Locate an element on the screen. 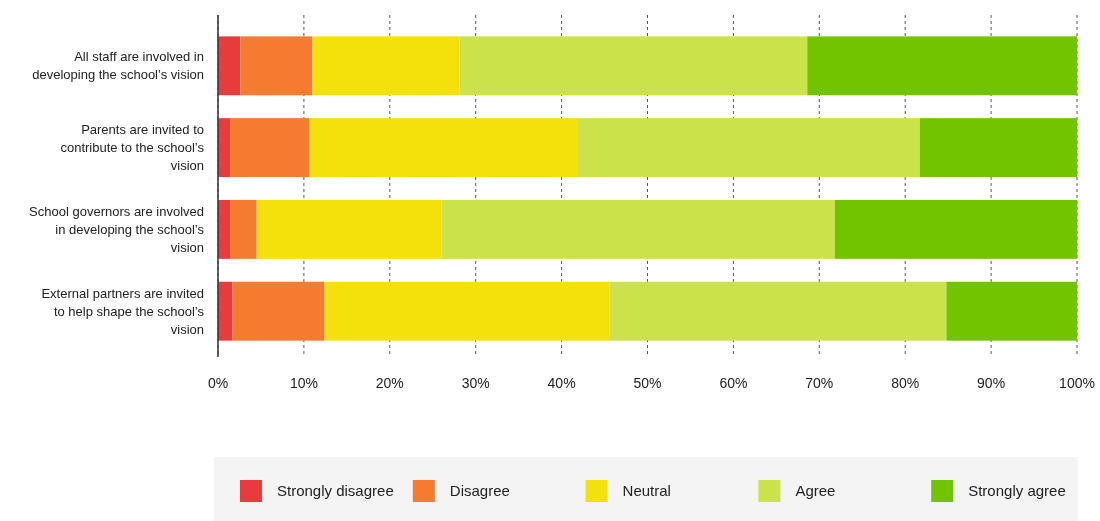 The image size is (1100, 521). legend-label: Agree is located at coordinates (815, 491).